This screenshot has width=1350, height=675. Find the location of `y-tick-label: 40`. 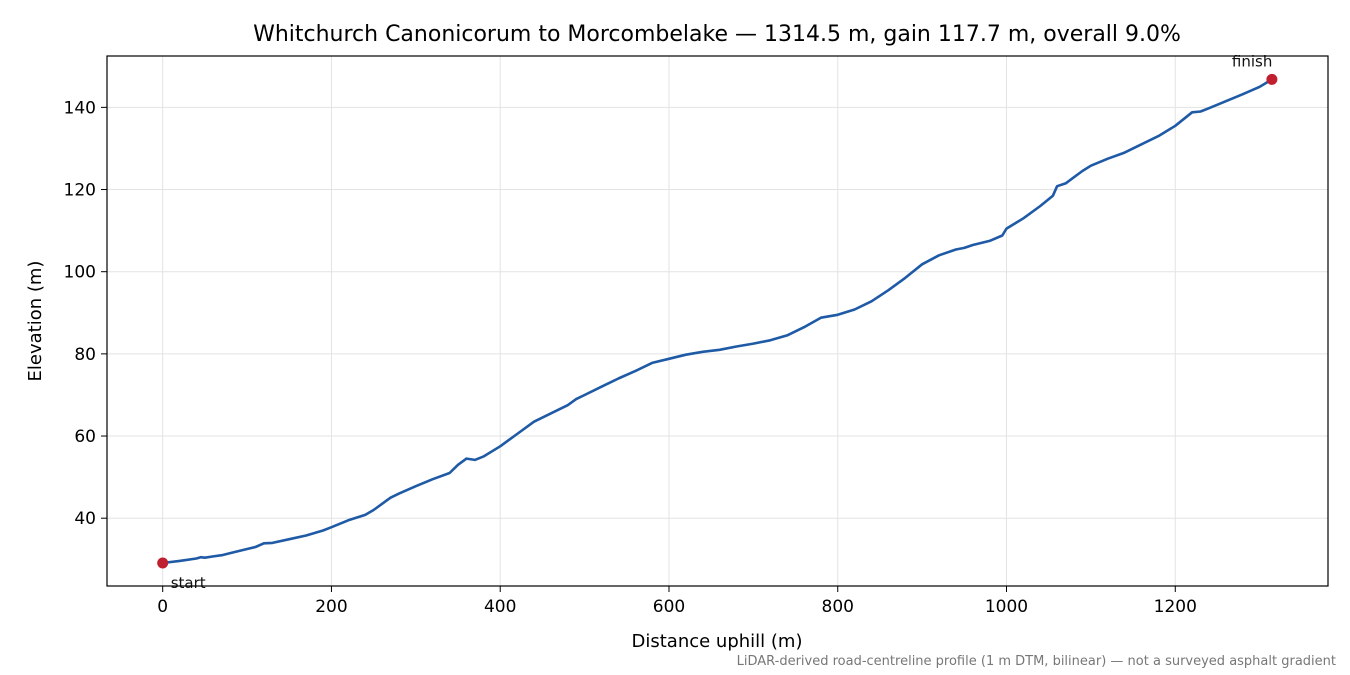

y-tick-label: 40 is located at coordinates (85, 519).